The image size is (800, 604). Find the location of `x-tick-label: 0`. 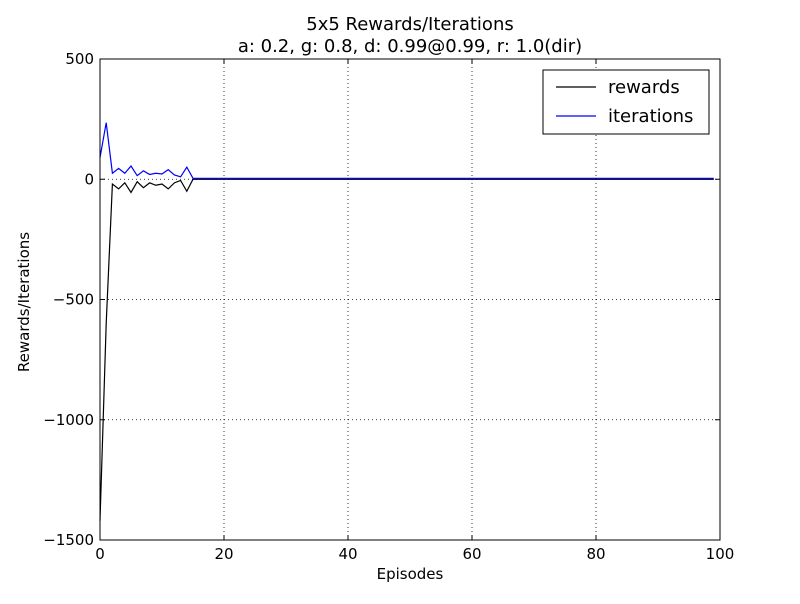

x-tick-label: 0 is located at coordinates (100, 554).